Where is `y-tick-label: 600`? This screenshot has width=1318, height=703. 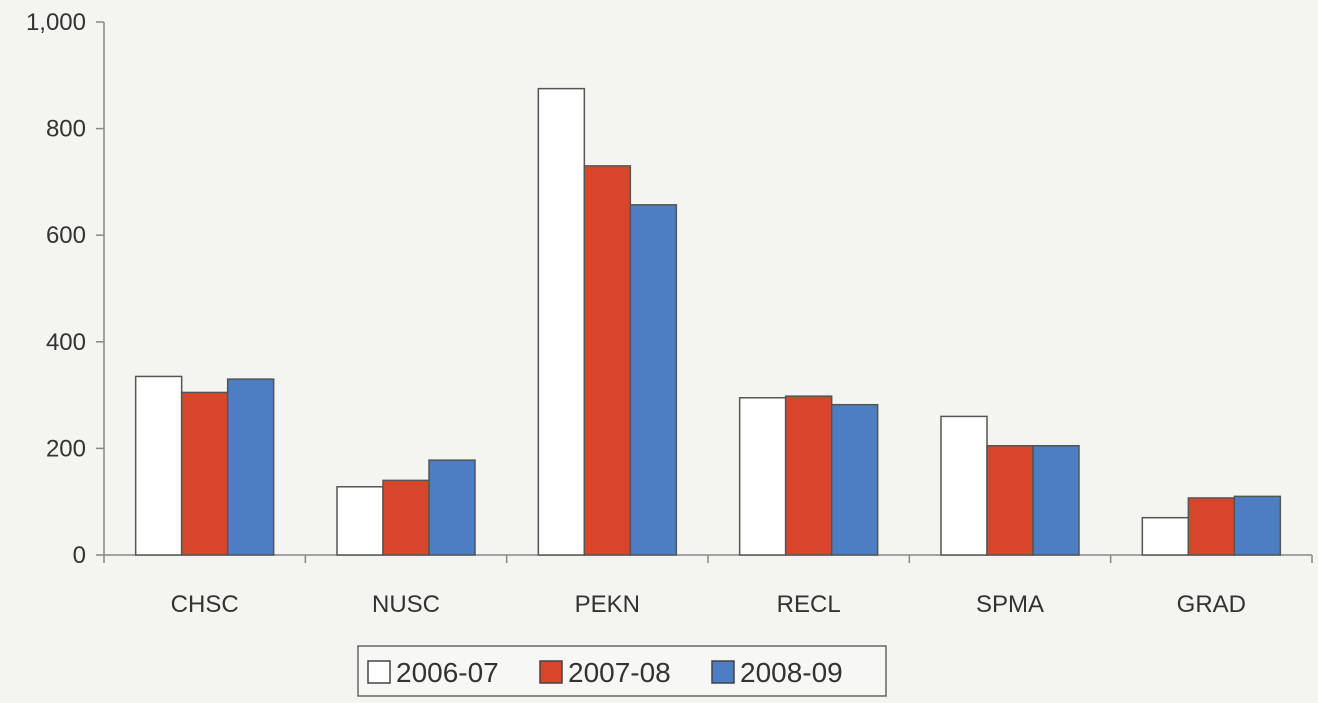
y-tick-label: 600 is located at coordinates (66, 235).